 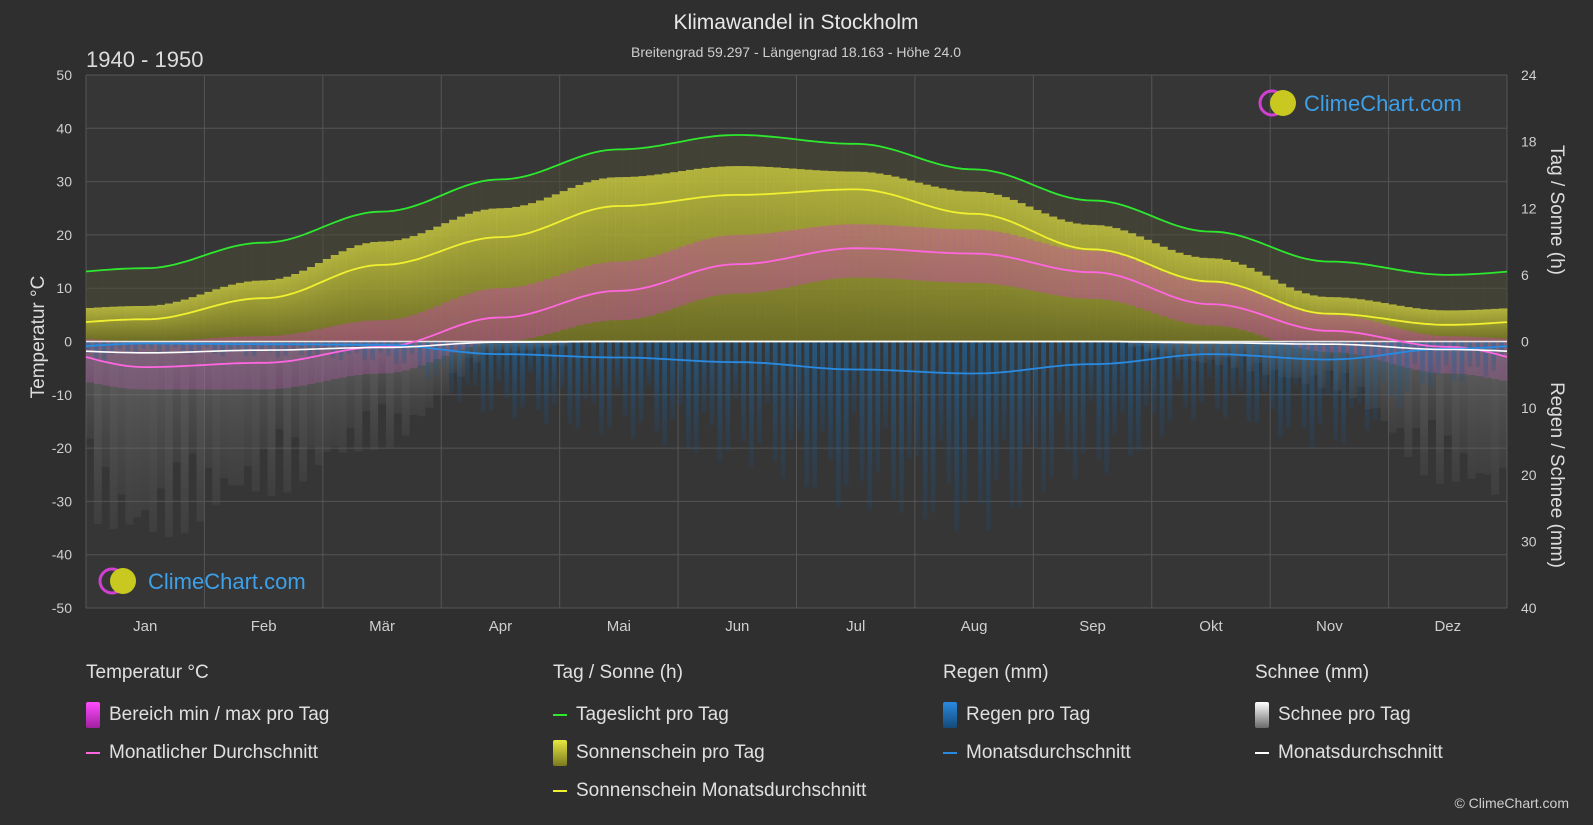 What do you see at coordinates (62, 608) in the screenshot?
I see `y-tick-label-left: -50` at bounding box center [62, 608].